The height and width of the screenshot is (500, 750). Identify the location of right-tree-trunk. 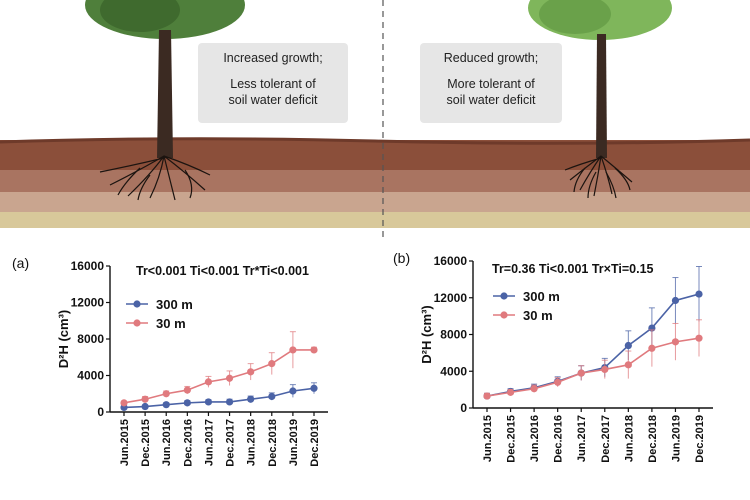
(601, 96).